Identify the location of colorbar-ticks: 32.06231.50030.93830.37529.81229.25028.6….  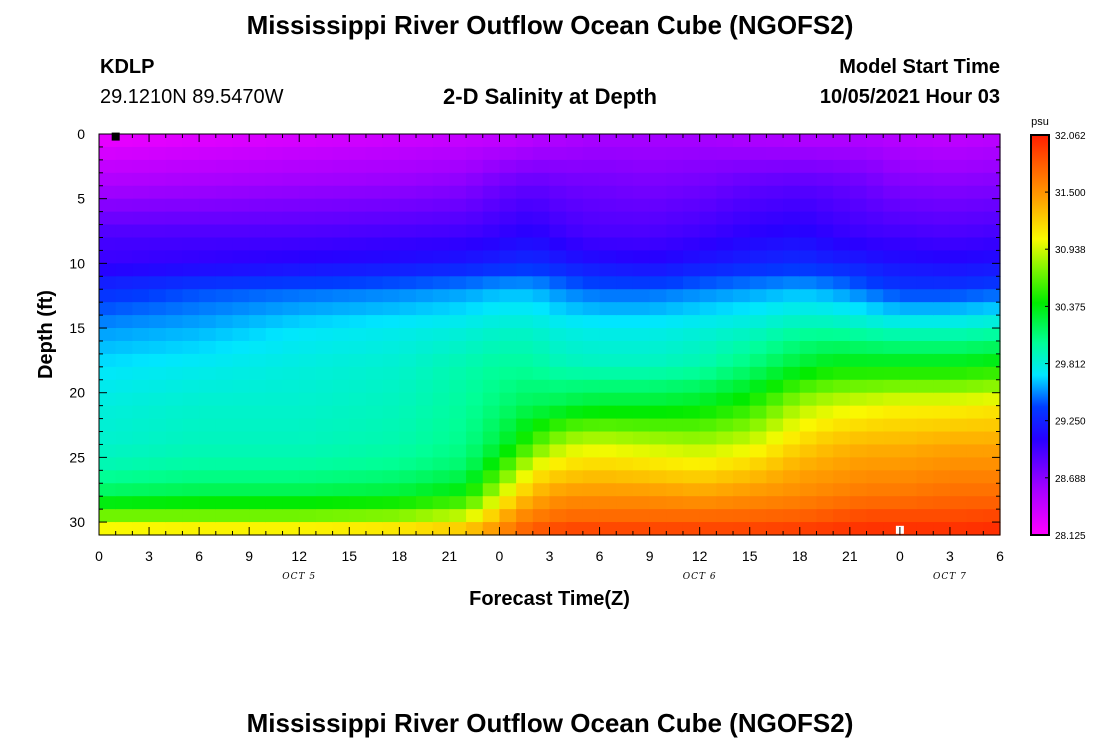
(1065, 336).